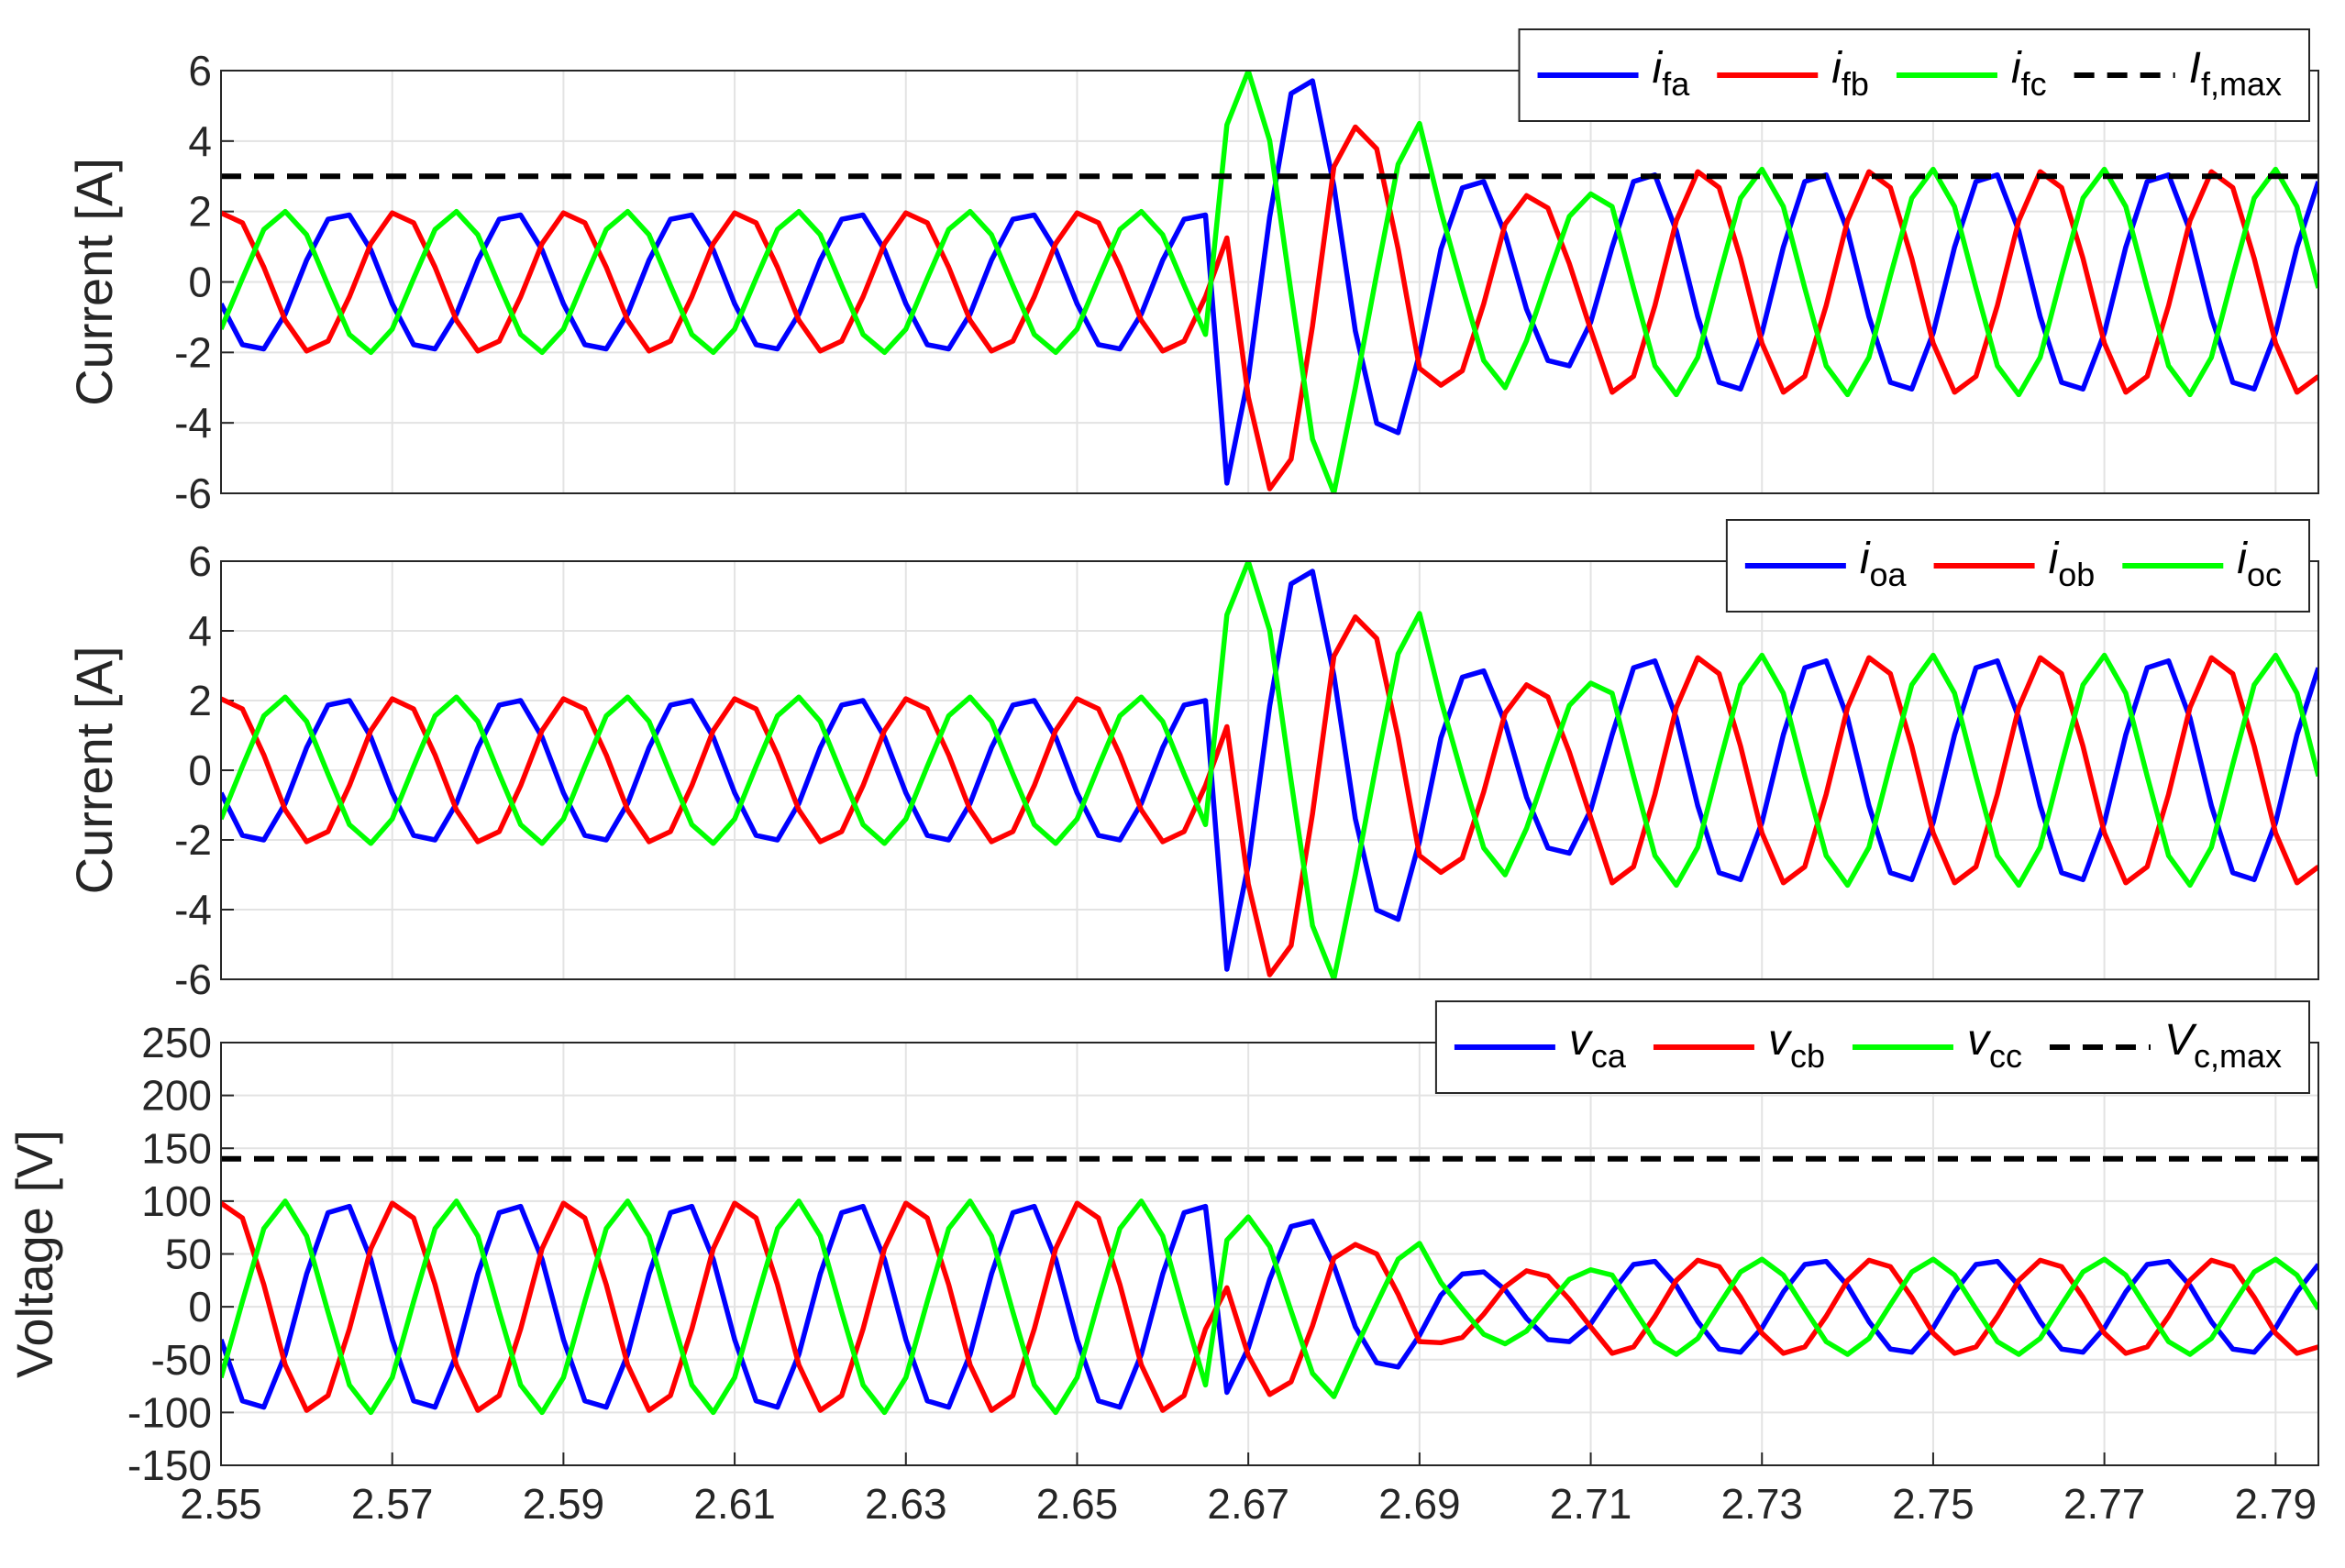 This screenshot has height=1568, width=2345. What do you see at coordinates (1868, 1045) in the screenshot?
I see `legend-items: vca vcb vcc Vc,max` at bounding box center [1868, 1045].